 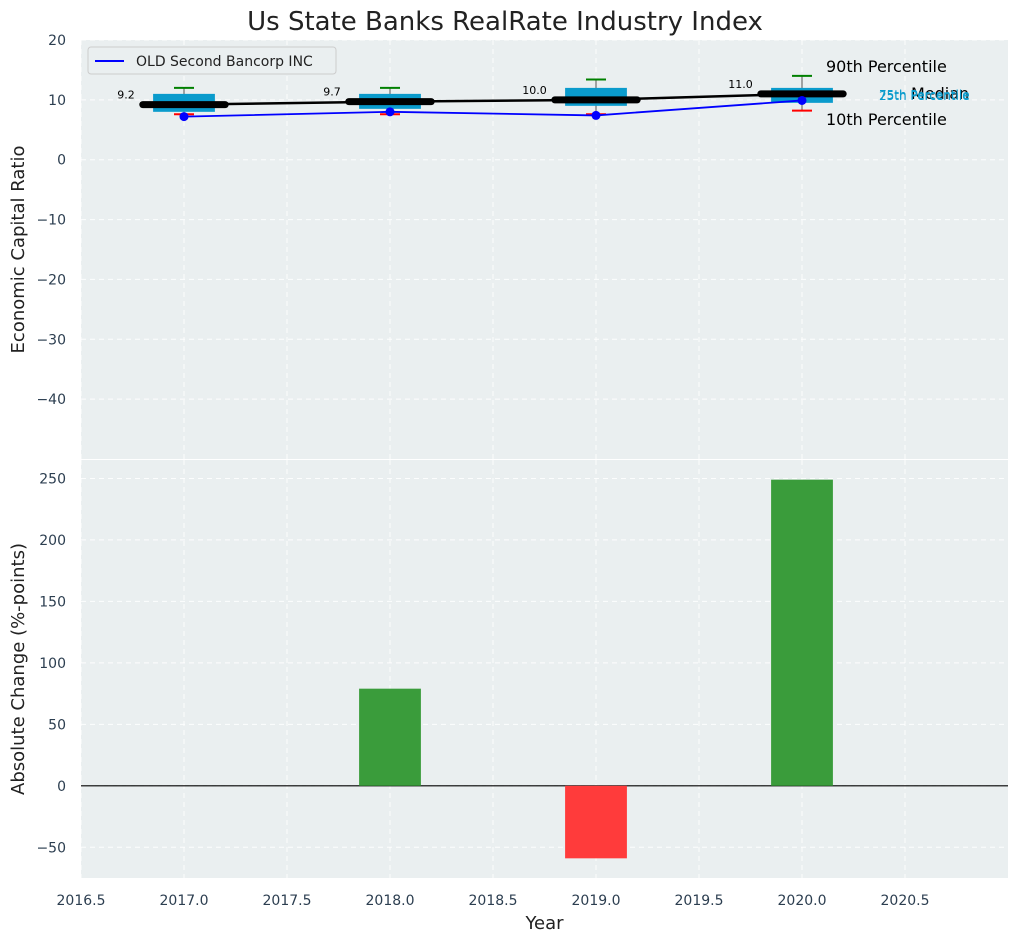 I want to click on top-y-tick-label: −30, so click(x=51, y=340).